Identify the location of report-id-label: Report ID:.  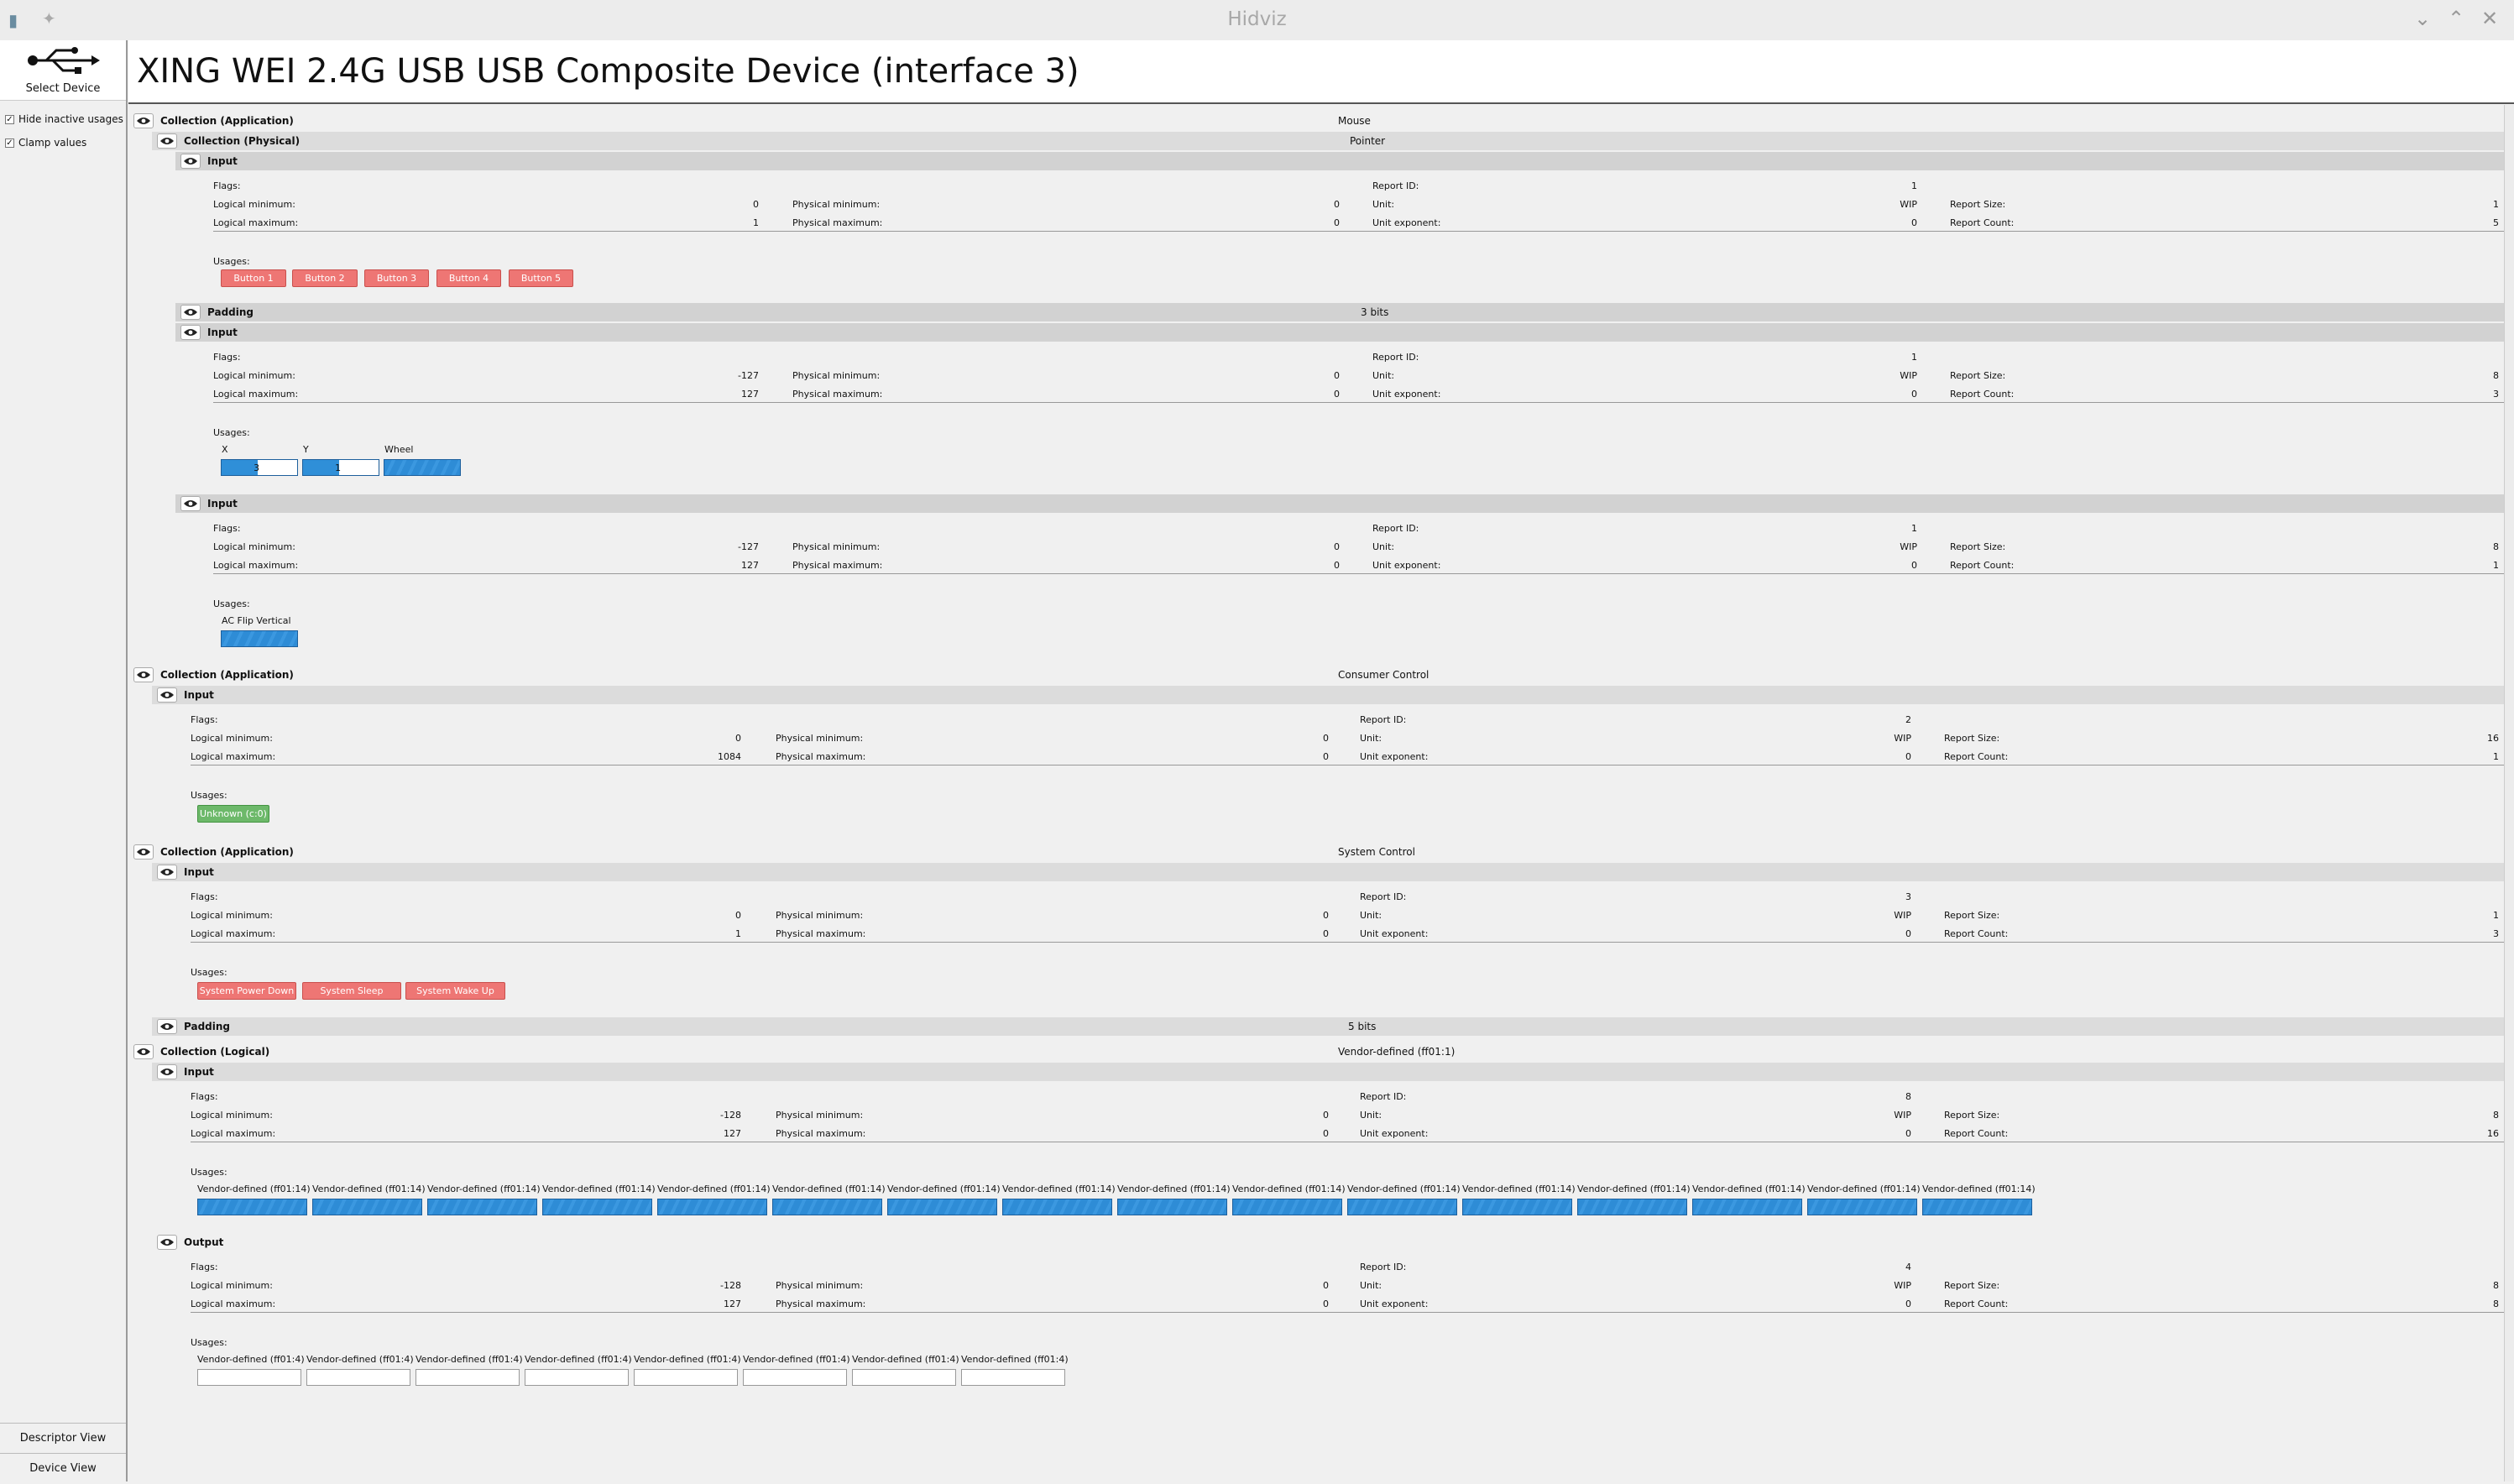
(1395, 357).